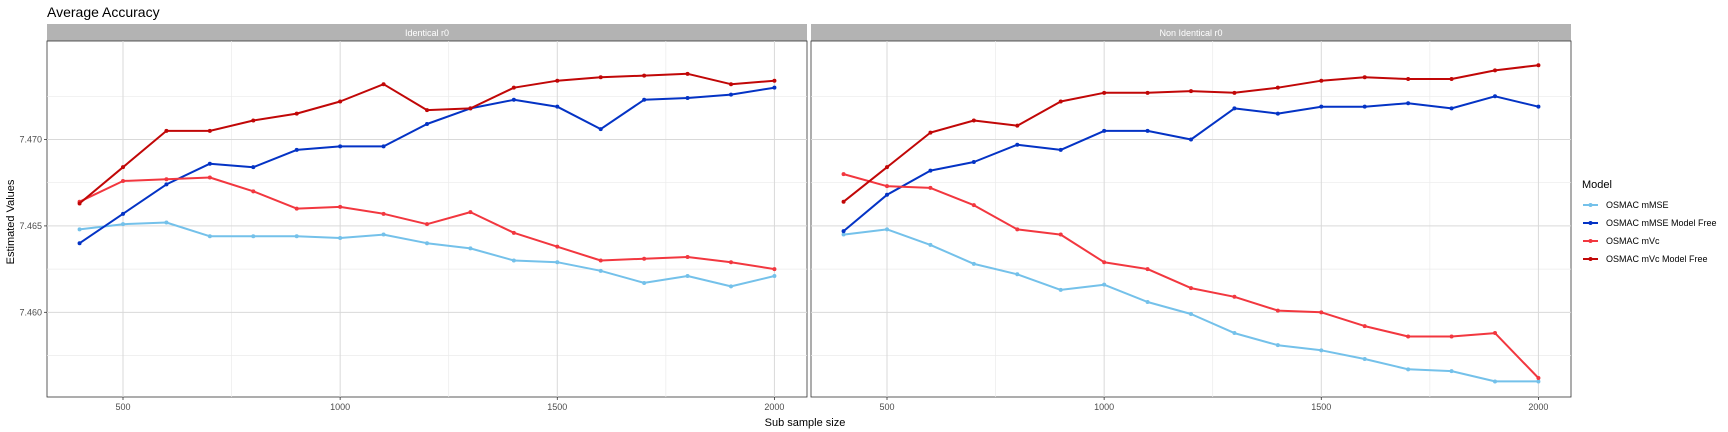  Describe the element at coordinates (1104, 407) in the screenshot. I see `x-tick-label: 1000` at that location.